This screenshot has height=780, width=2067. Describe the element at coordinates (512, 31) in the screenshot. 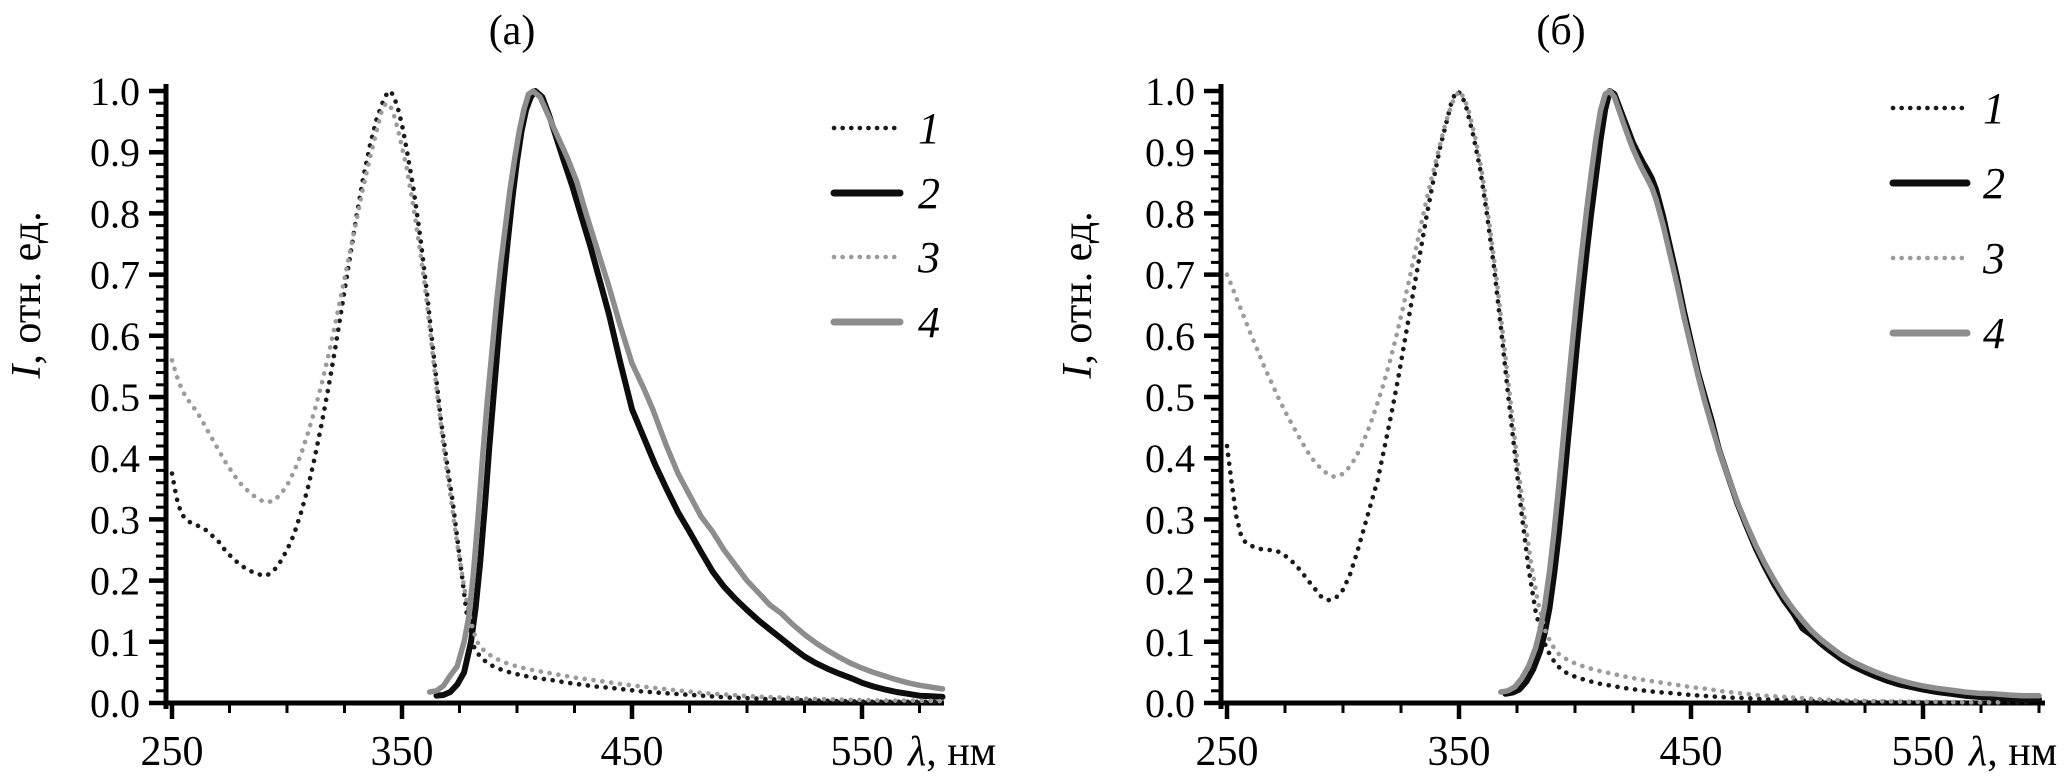

I see `panel-title: (а)` at that location.